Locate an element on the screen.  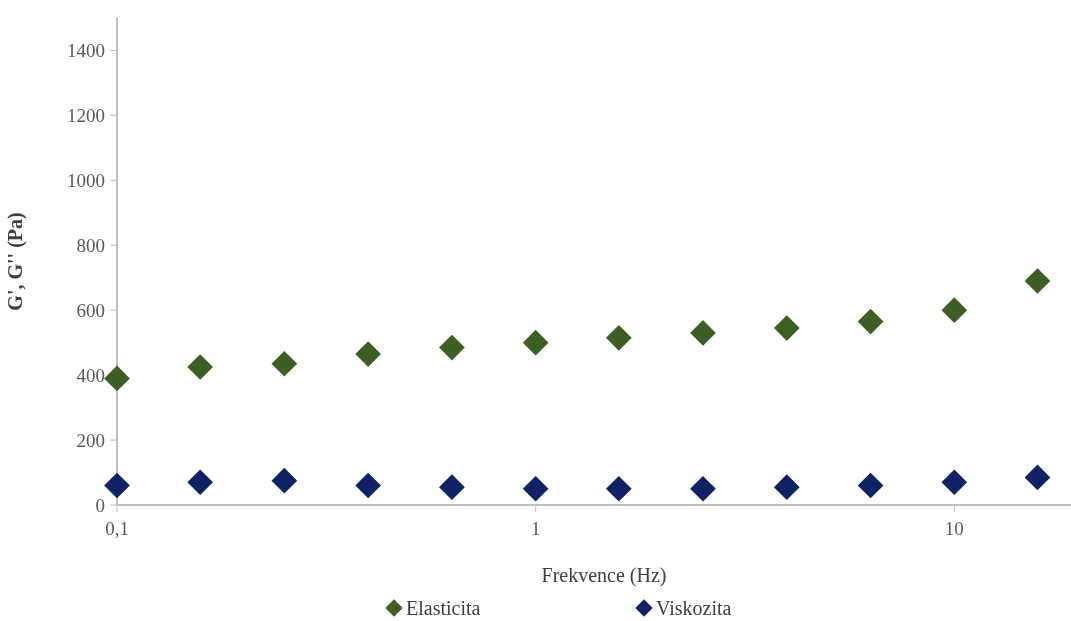
x-axis-title: Frekvence (Hz) is located at coordinates (604, 575).